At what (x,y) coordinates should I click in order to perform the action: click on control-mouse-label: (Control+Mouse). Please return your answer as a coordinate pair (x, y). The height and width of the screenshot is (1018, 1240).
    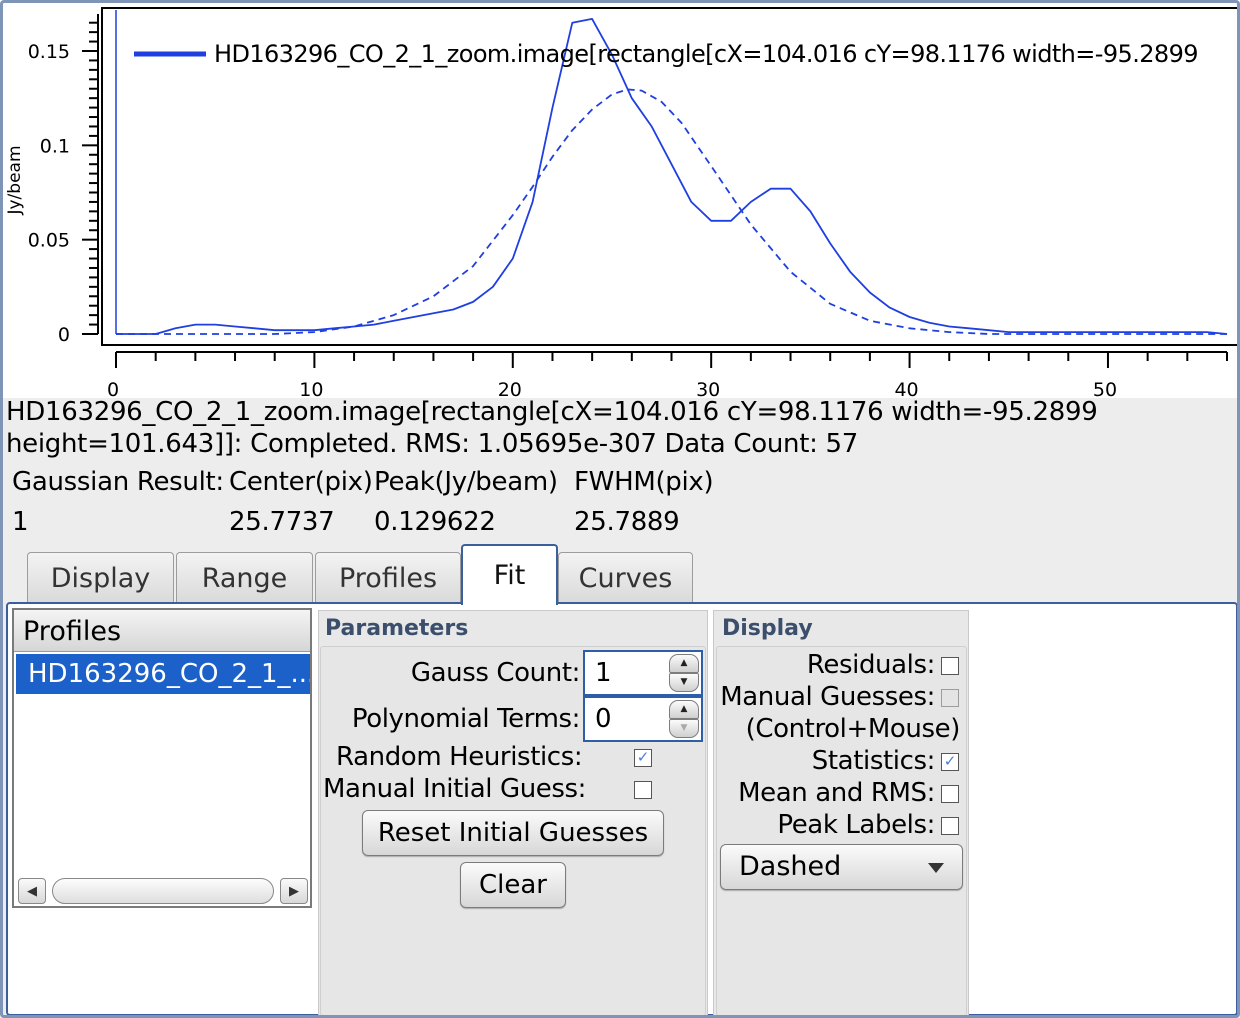
    Looking at the image, I should click on (853, 729).